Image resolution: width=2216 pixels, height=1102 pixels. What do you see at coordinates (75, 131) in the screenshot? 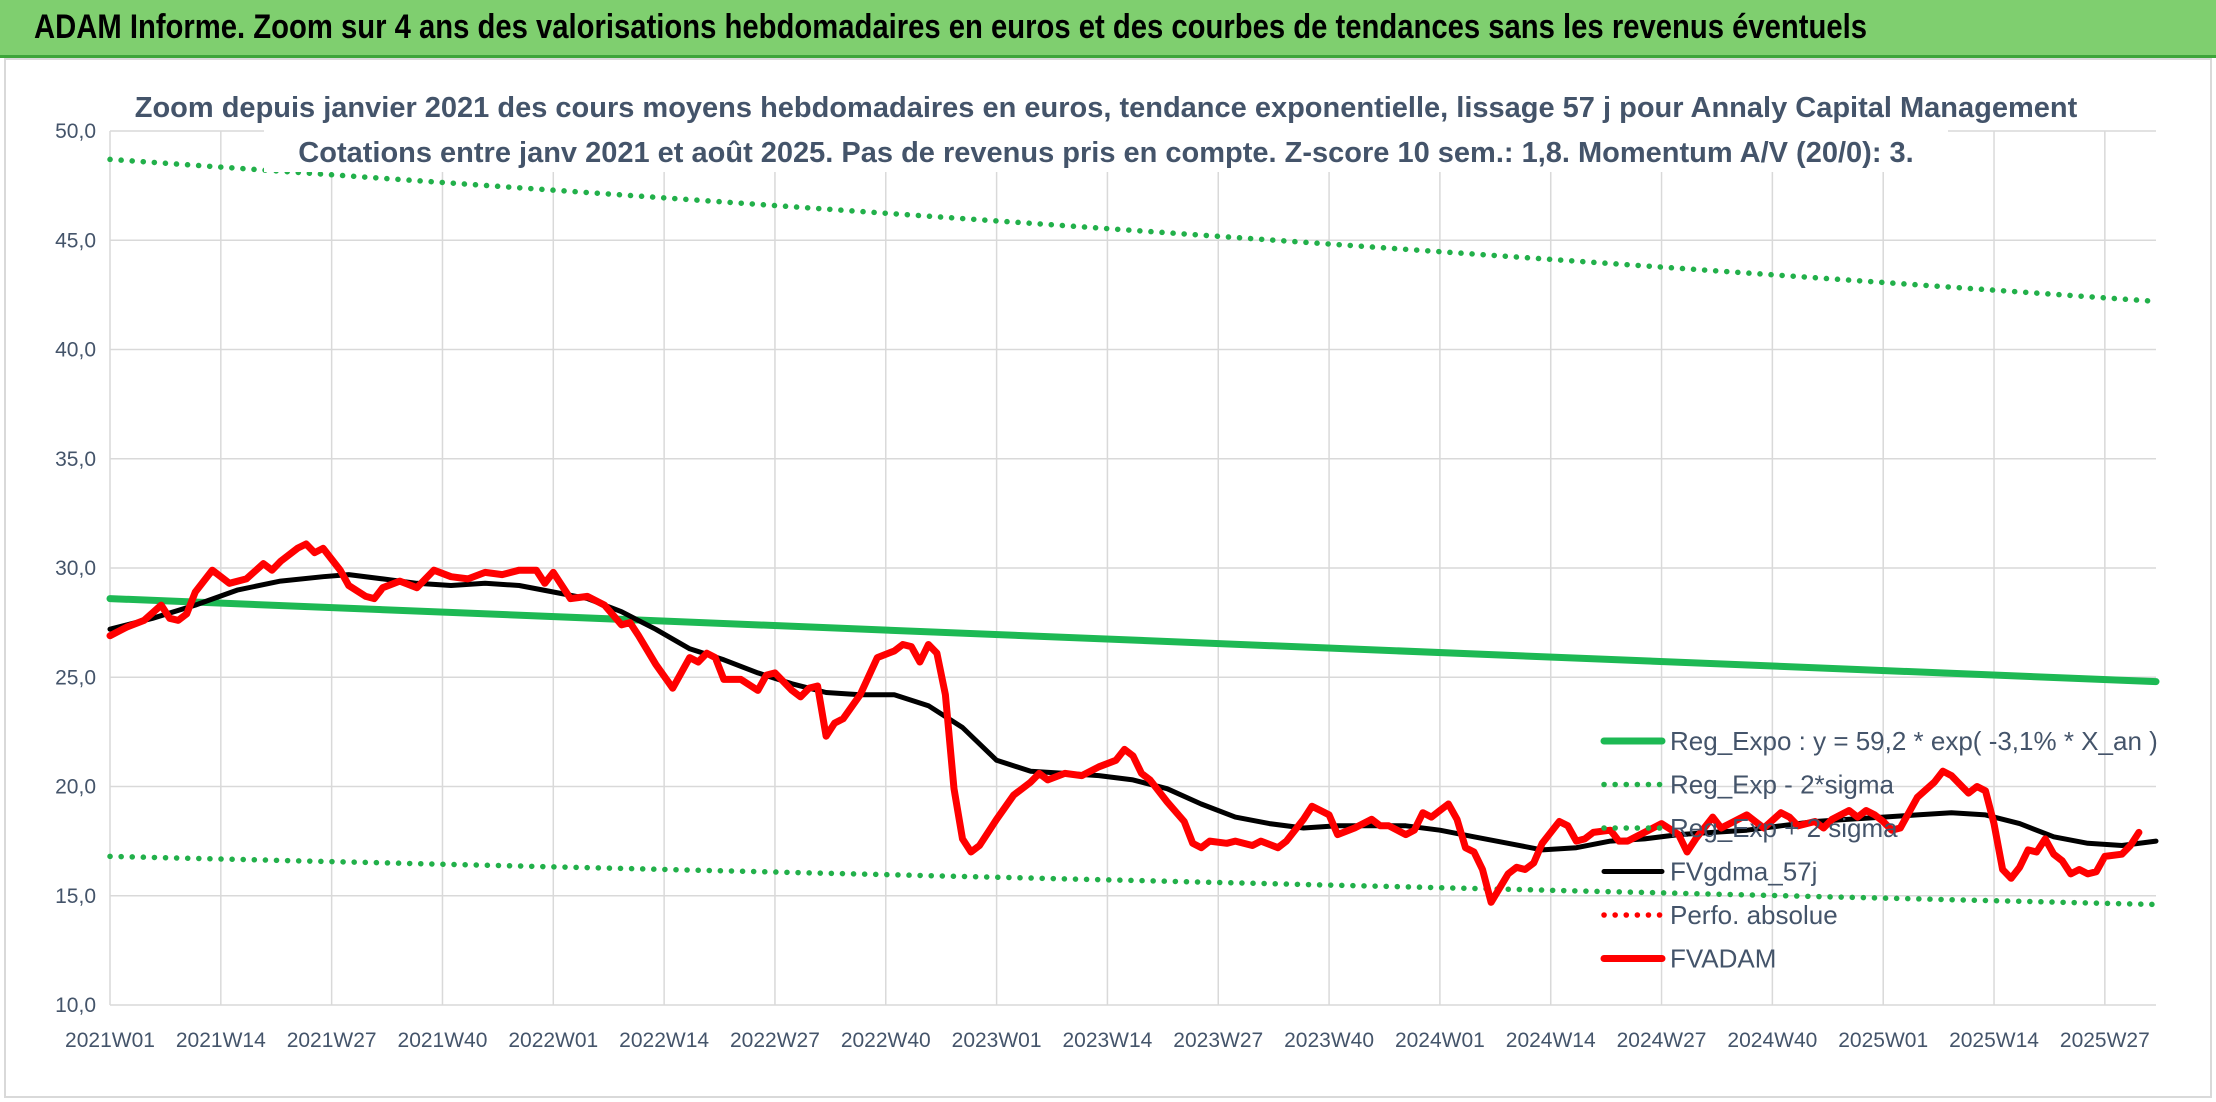
I see `y-tick-label: 50,0` at bounding box center [75, 131].